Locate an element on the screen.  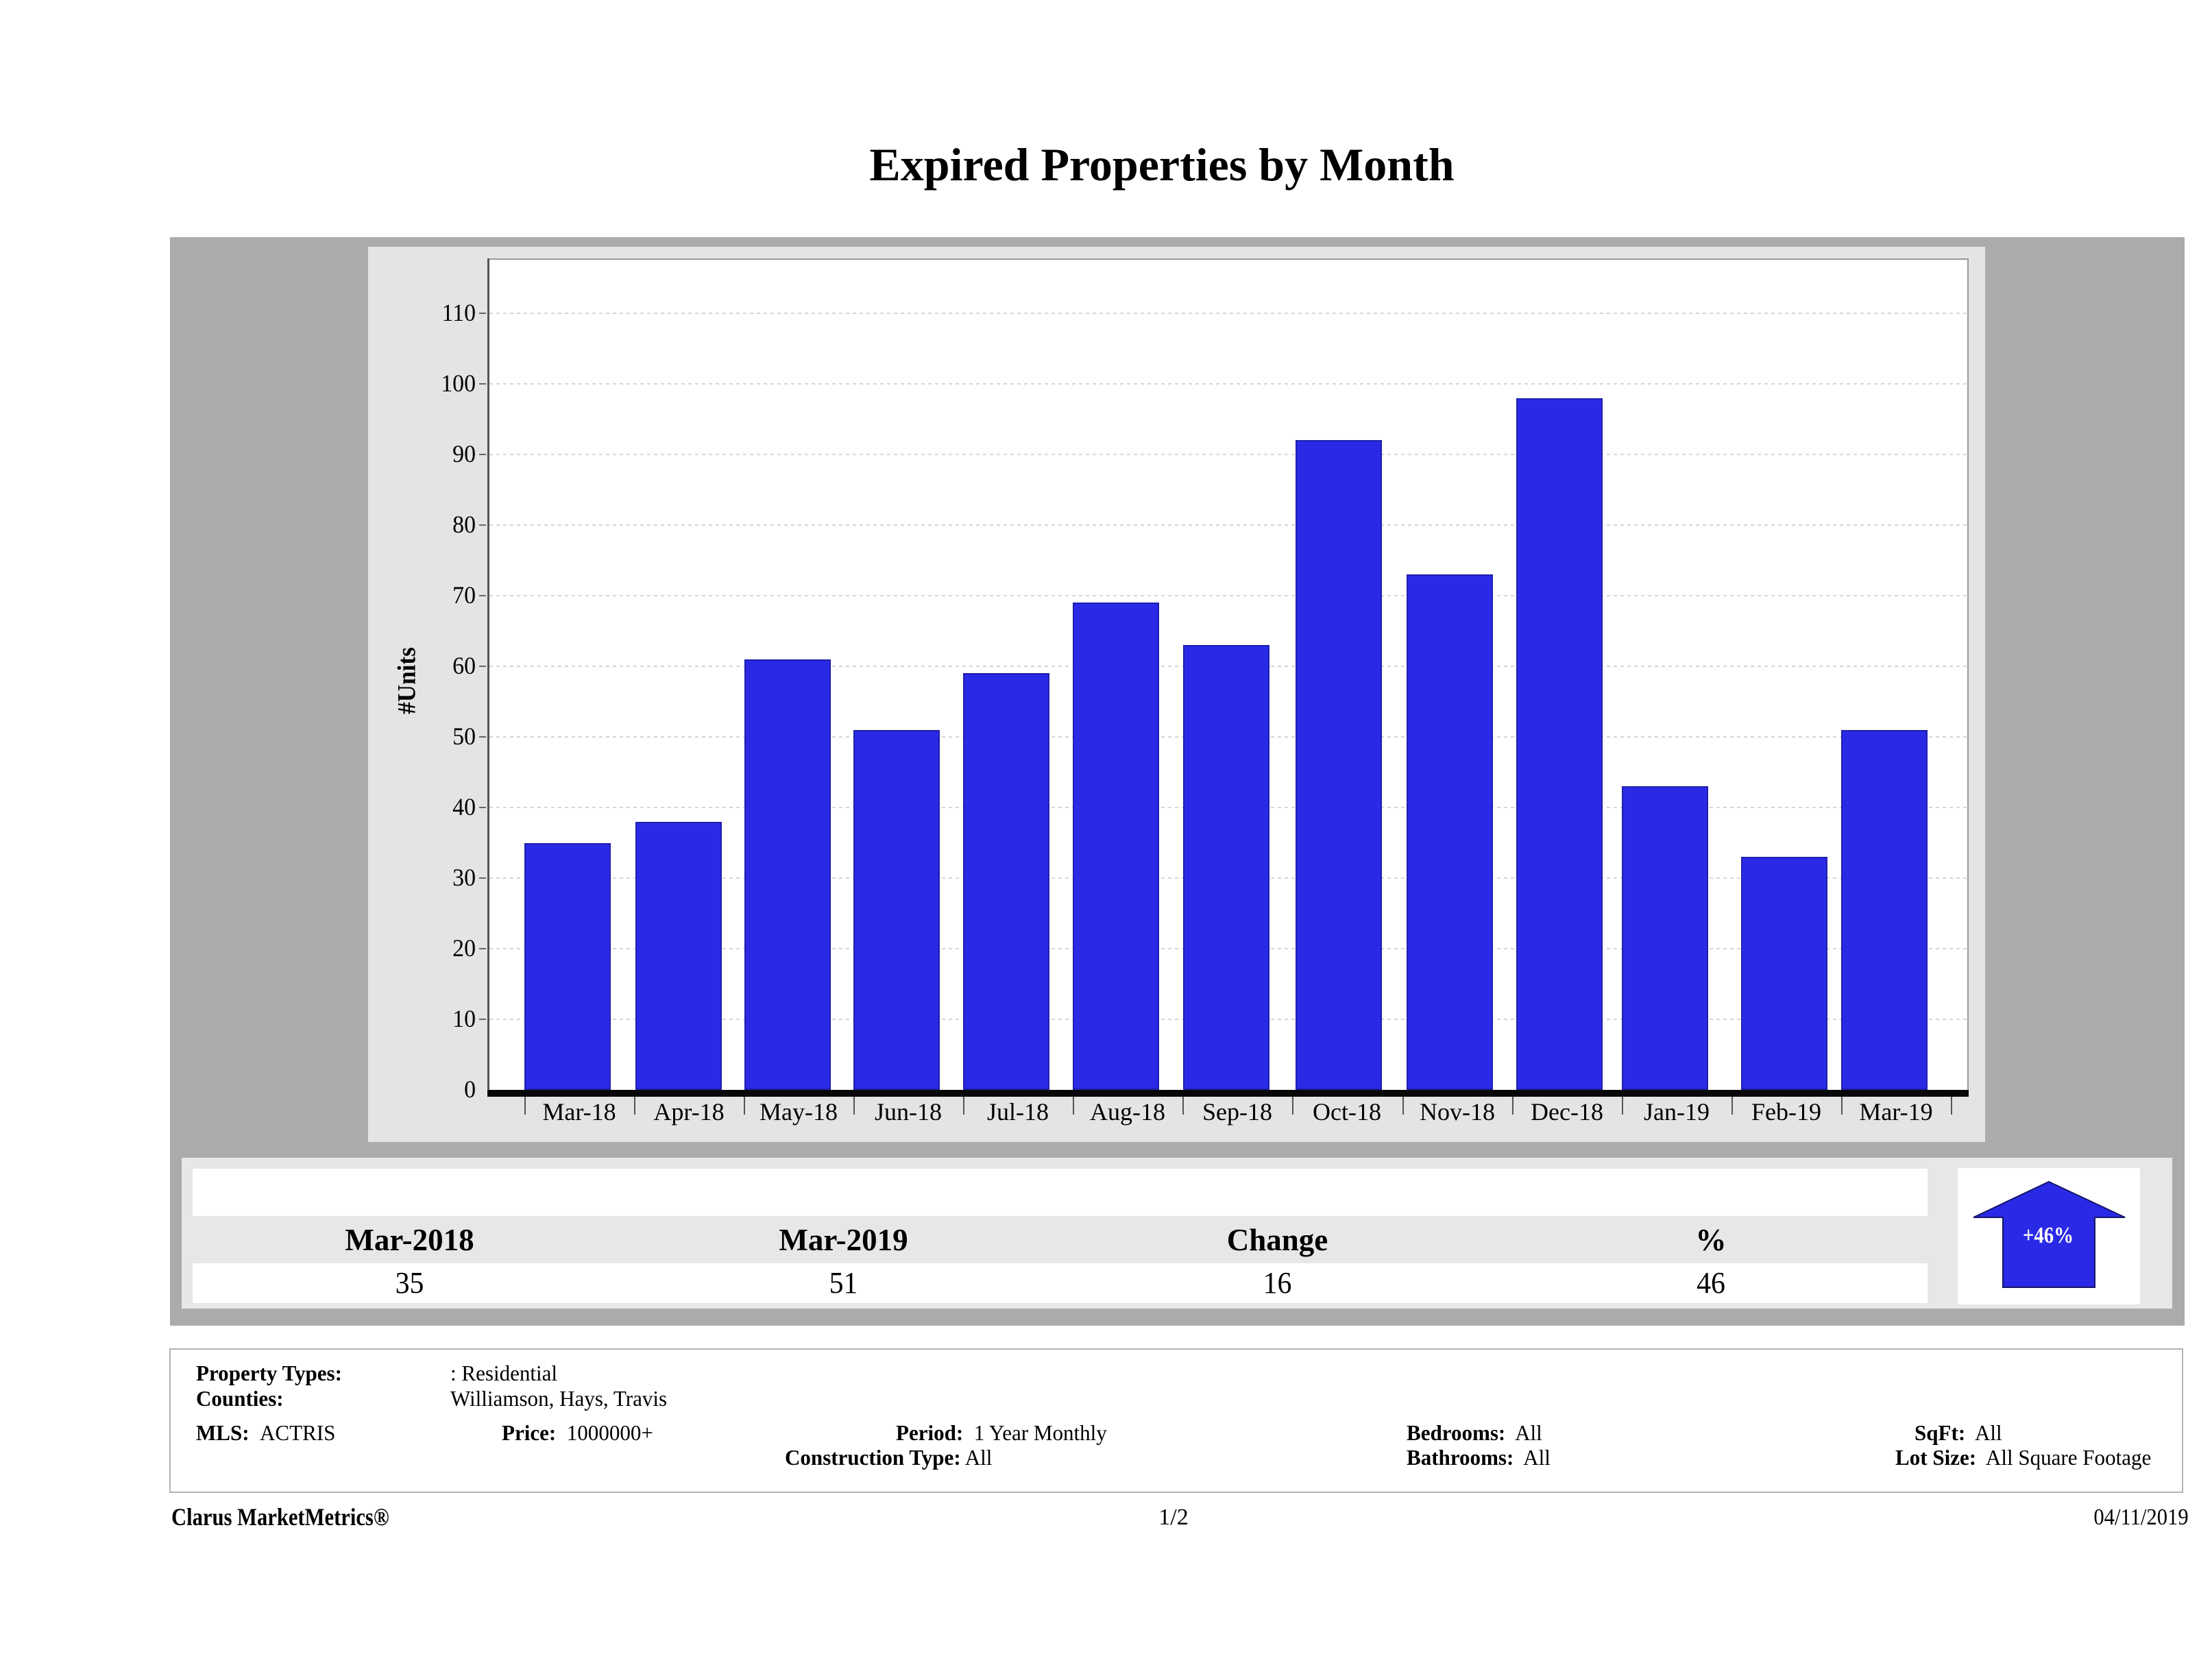
svg-text: +46% is located at coordinates (2048, 1235).